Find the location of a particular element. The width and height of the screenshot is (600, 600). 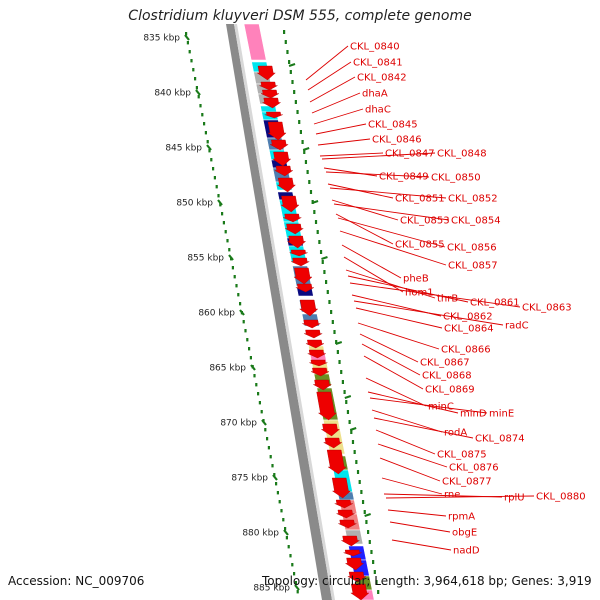

gene-label: CKL_0880 is located at coordinates (561, 497).